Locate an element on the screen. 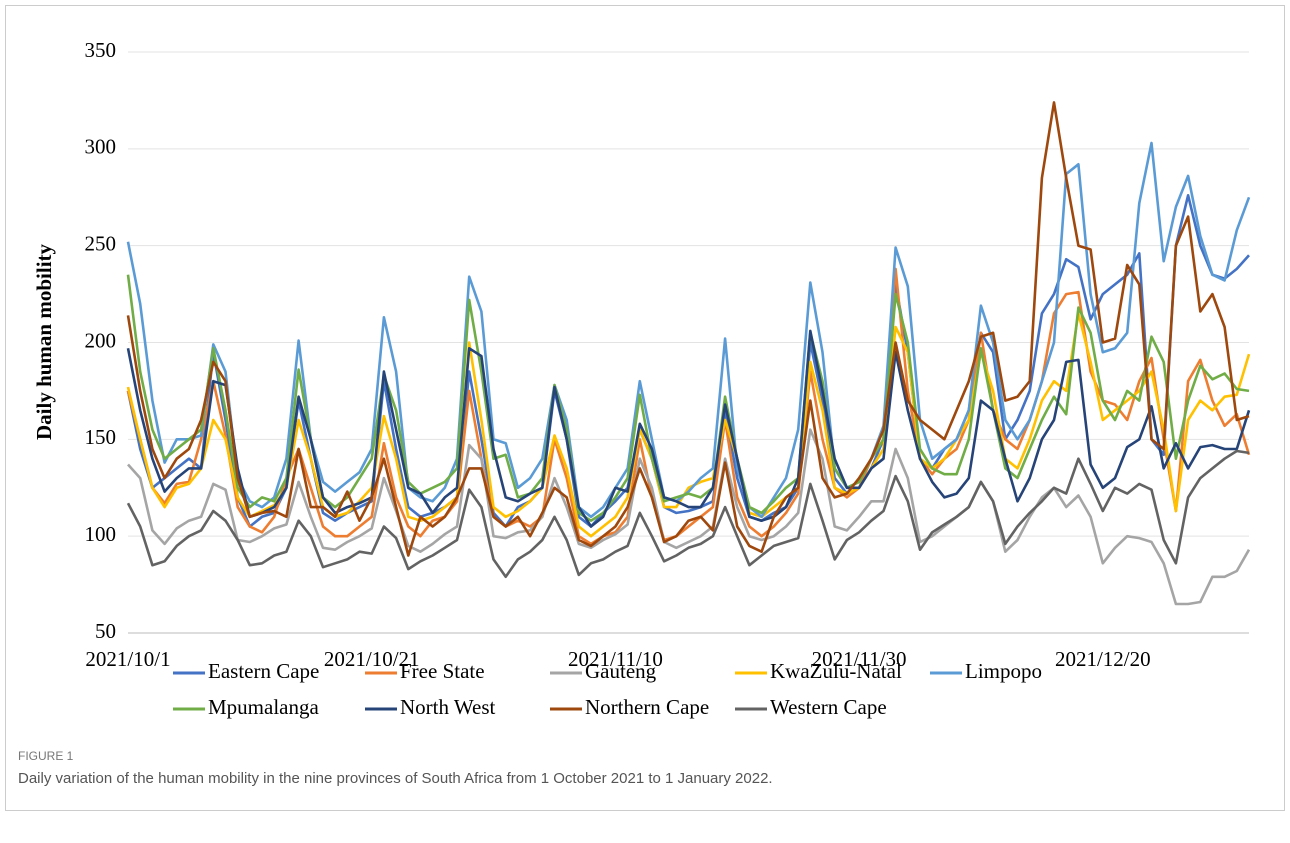  y-tick-label: 150 is located at coordinates (101, 437).